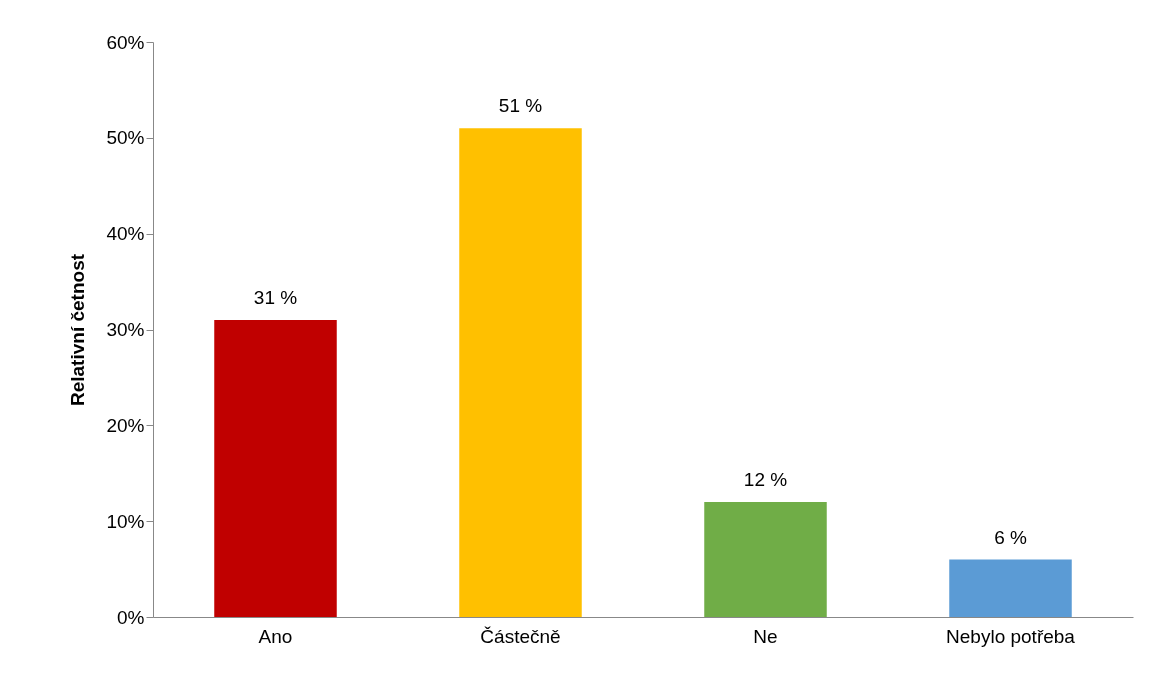 The image size is (1149, 677). I want to click on x-tick-label: Ne, so click(765, 636).